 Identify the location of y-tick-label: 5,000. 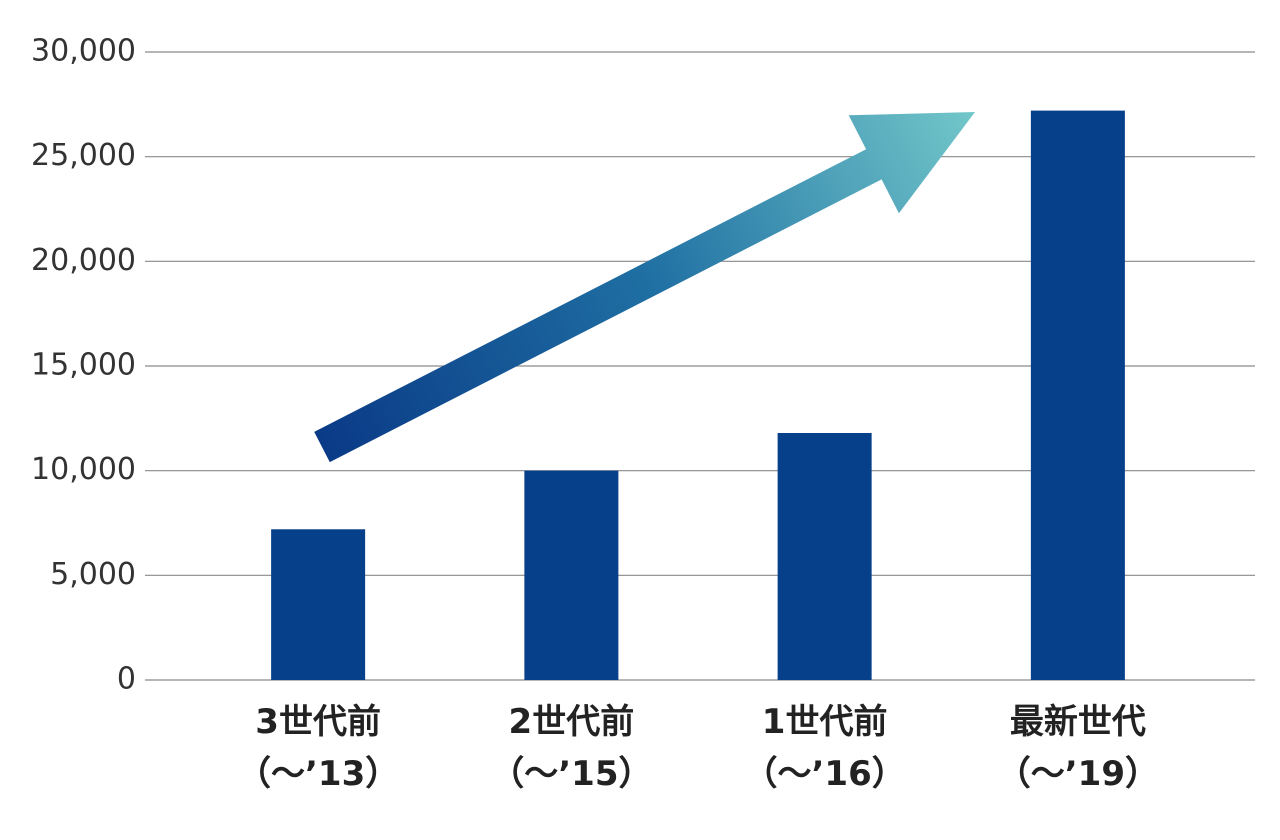
(93, 574).